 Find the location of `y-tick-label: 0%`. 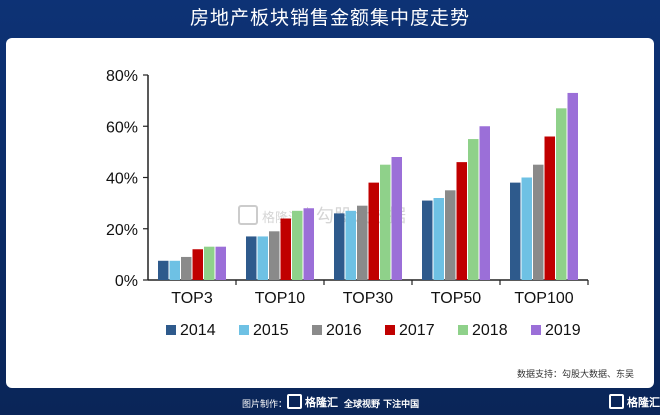

y-tick-label: 0% is located at coordinates (126, 281).